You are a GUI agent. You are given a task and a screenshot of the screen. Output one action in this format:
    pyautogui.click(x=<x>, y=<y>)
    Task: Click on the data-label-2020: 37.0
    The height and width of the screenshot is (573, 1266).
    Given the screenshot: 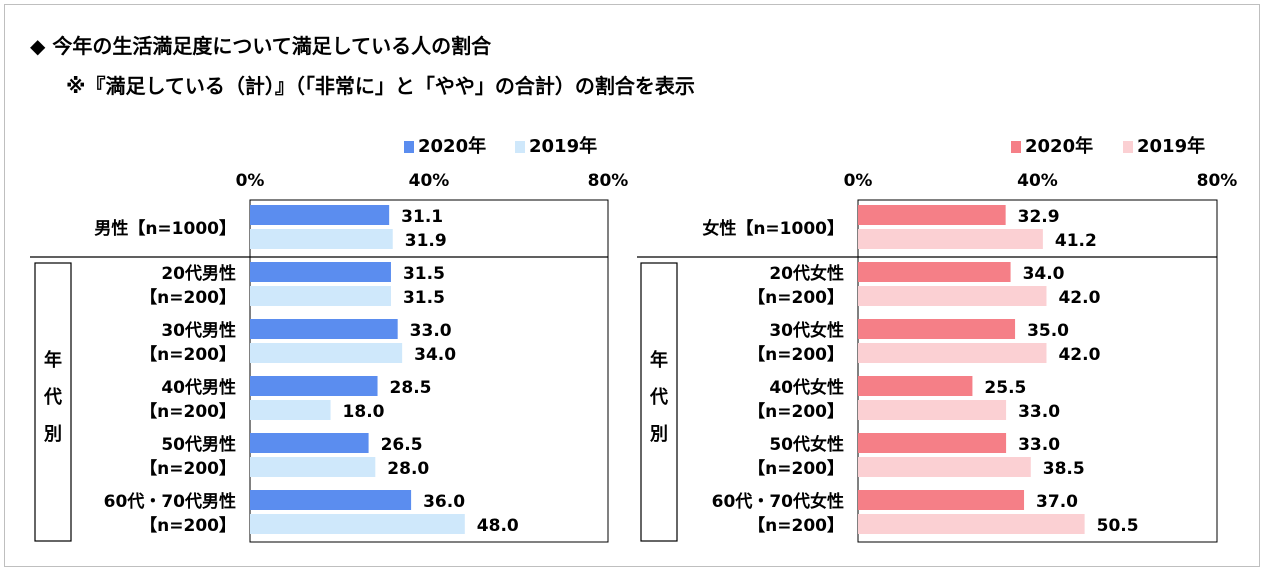 What is the action you would take?
    pyautogui.click(x=1057, y=502)
    